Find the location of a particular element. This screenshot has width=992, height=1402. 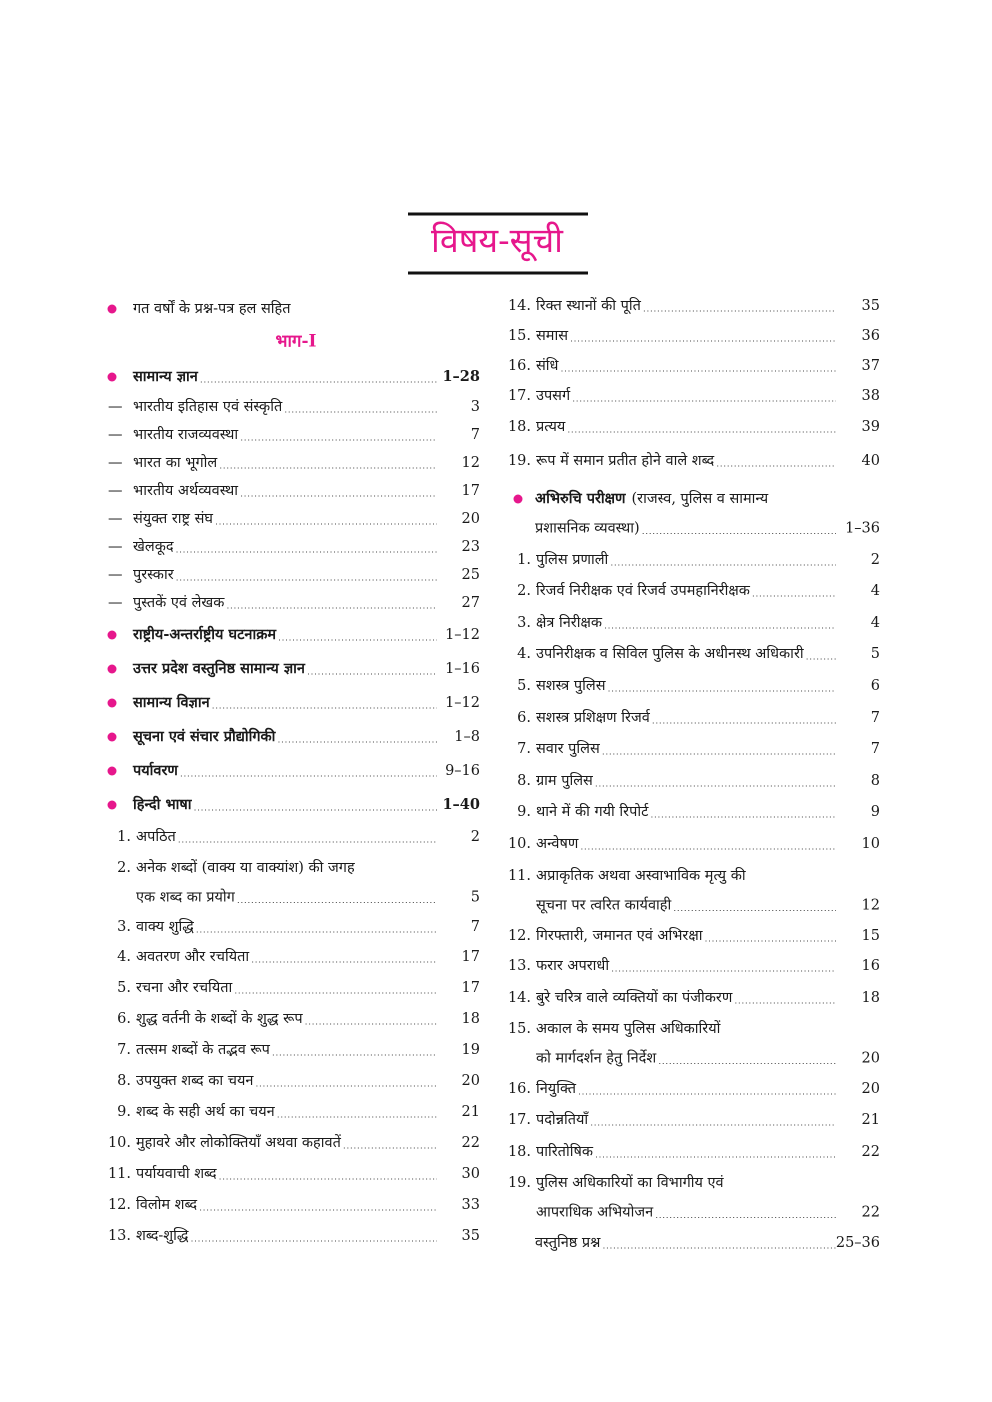

entry-text: रचना और रचयिता is located at coordinates (184, 987).